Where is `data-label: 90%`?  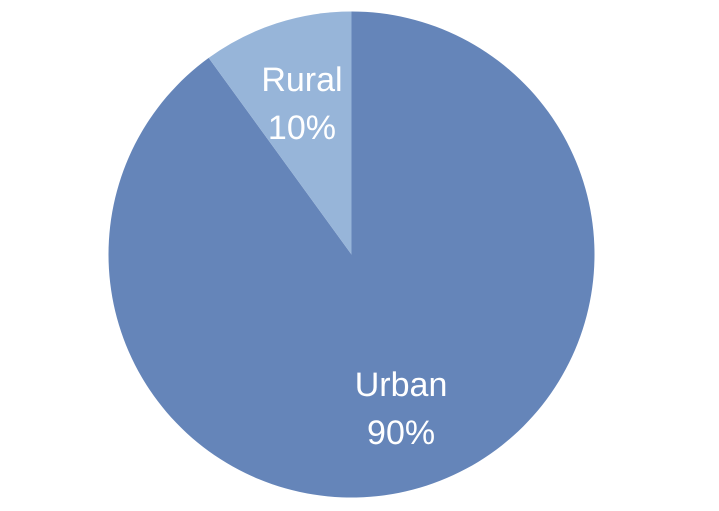 data-label: 90% is located at coordinates (401, 433).